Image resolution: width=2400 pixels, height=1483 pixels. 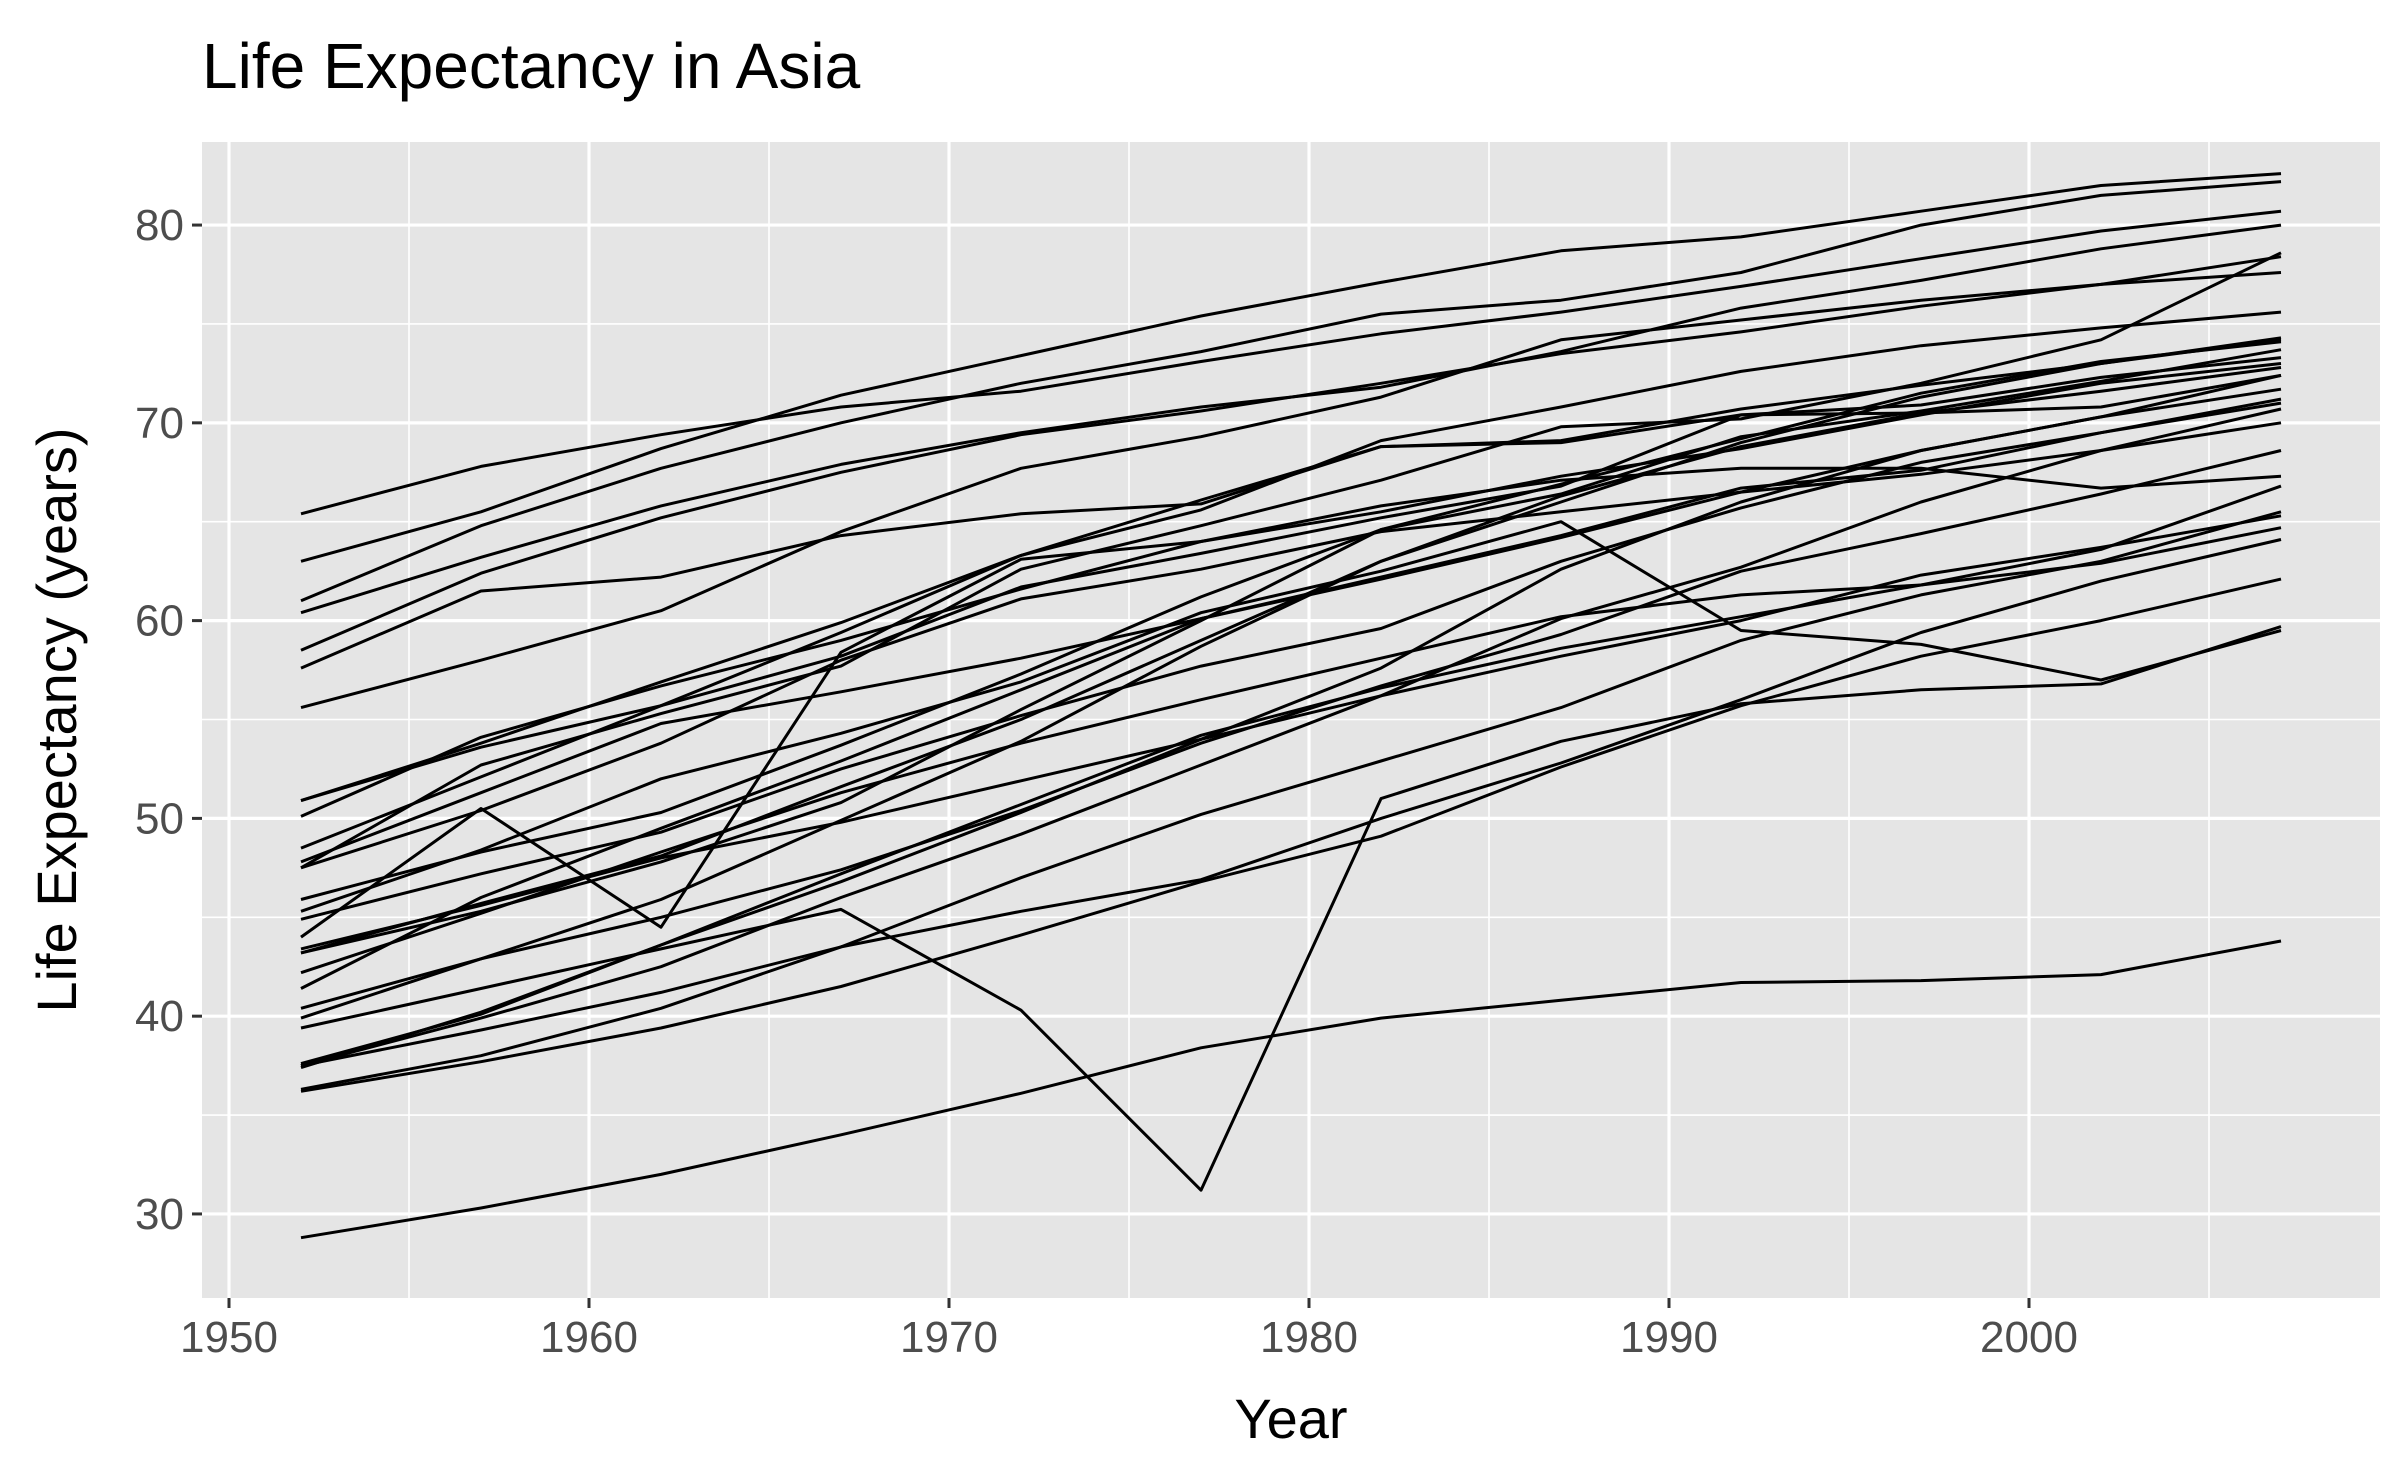 I want to click on x-tick-label: 1990, so click(x=1669, y=1337).